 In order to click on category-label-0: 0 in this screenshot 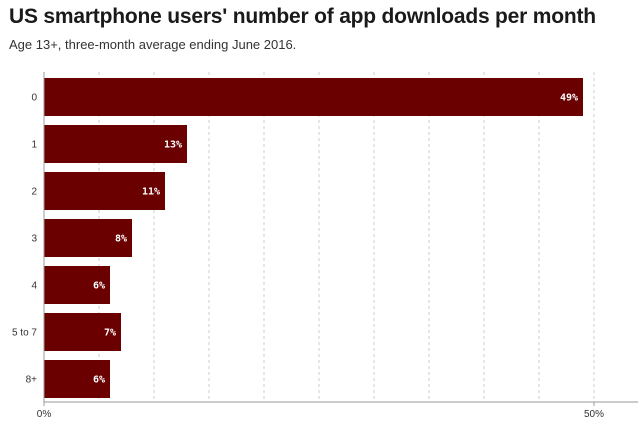, I will do `click(34, 98)`.